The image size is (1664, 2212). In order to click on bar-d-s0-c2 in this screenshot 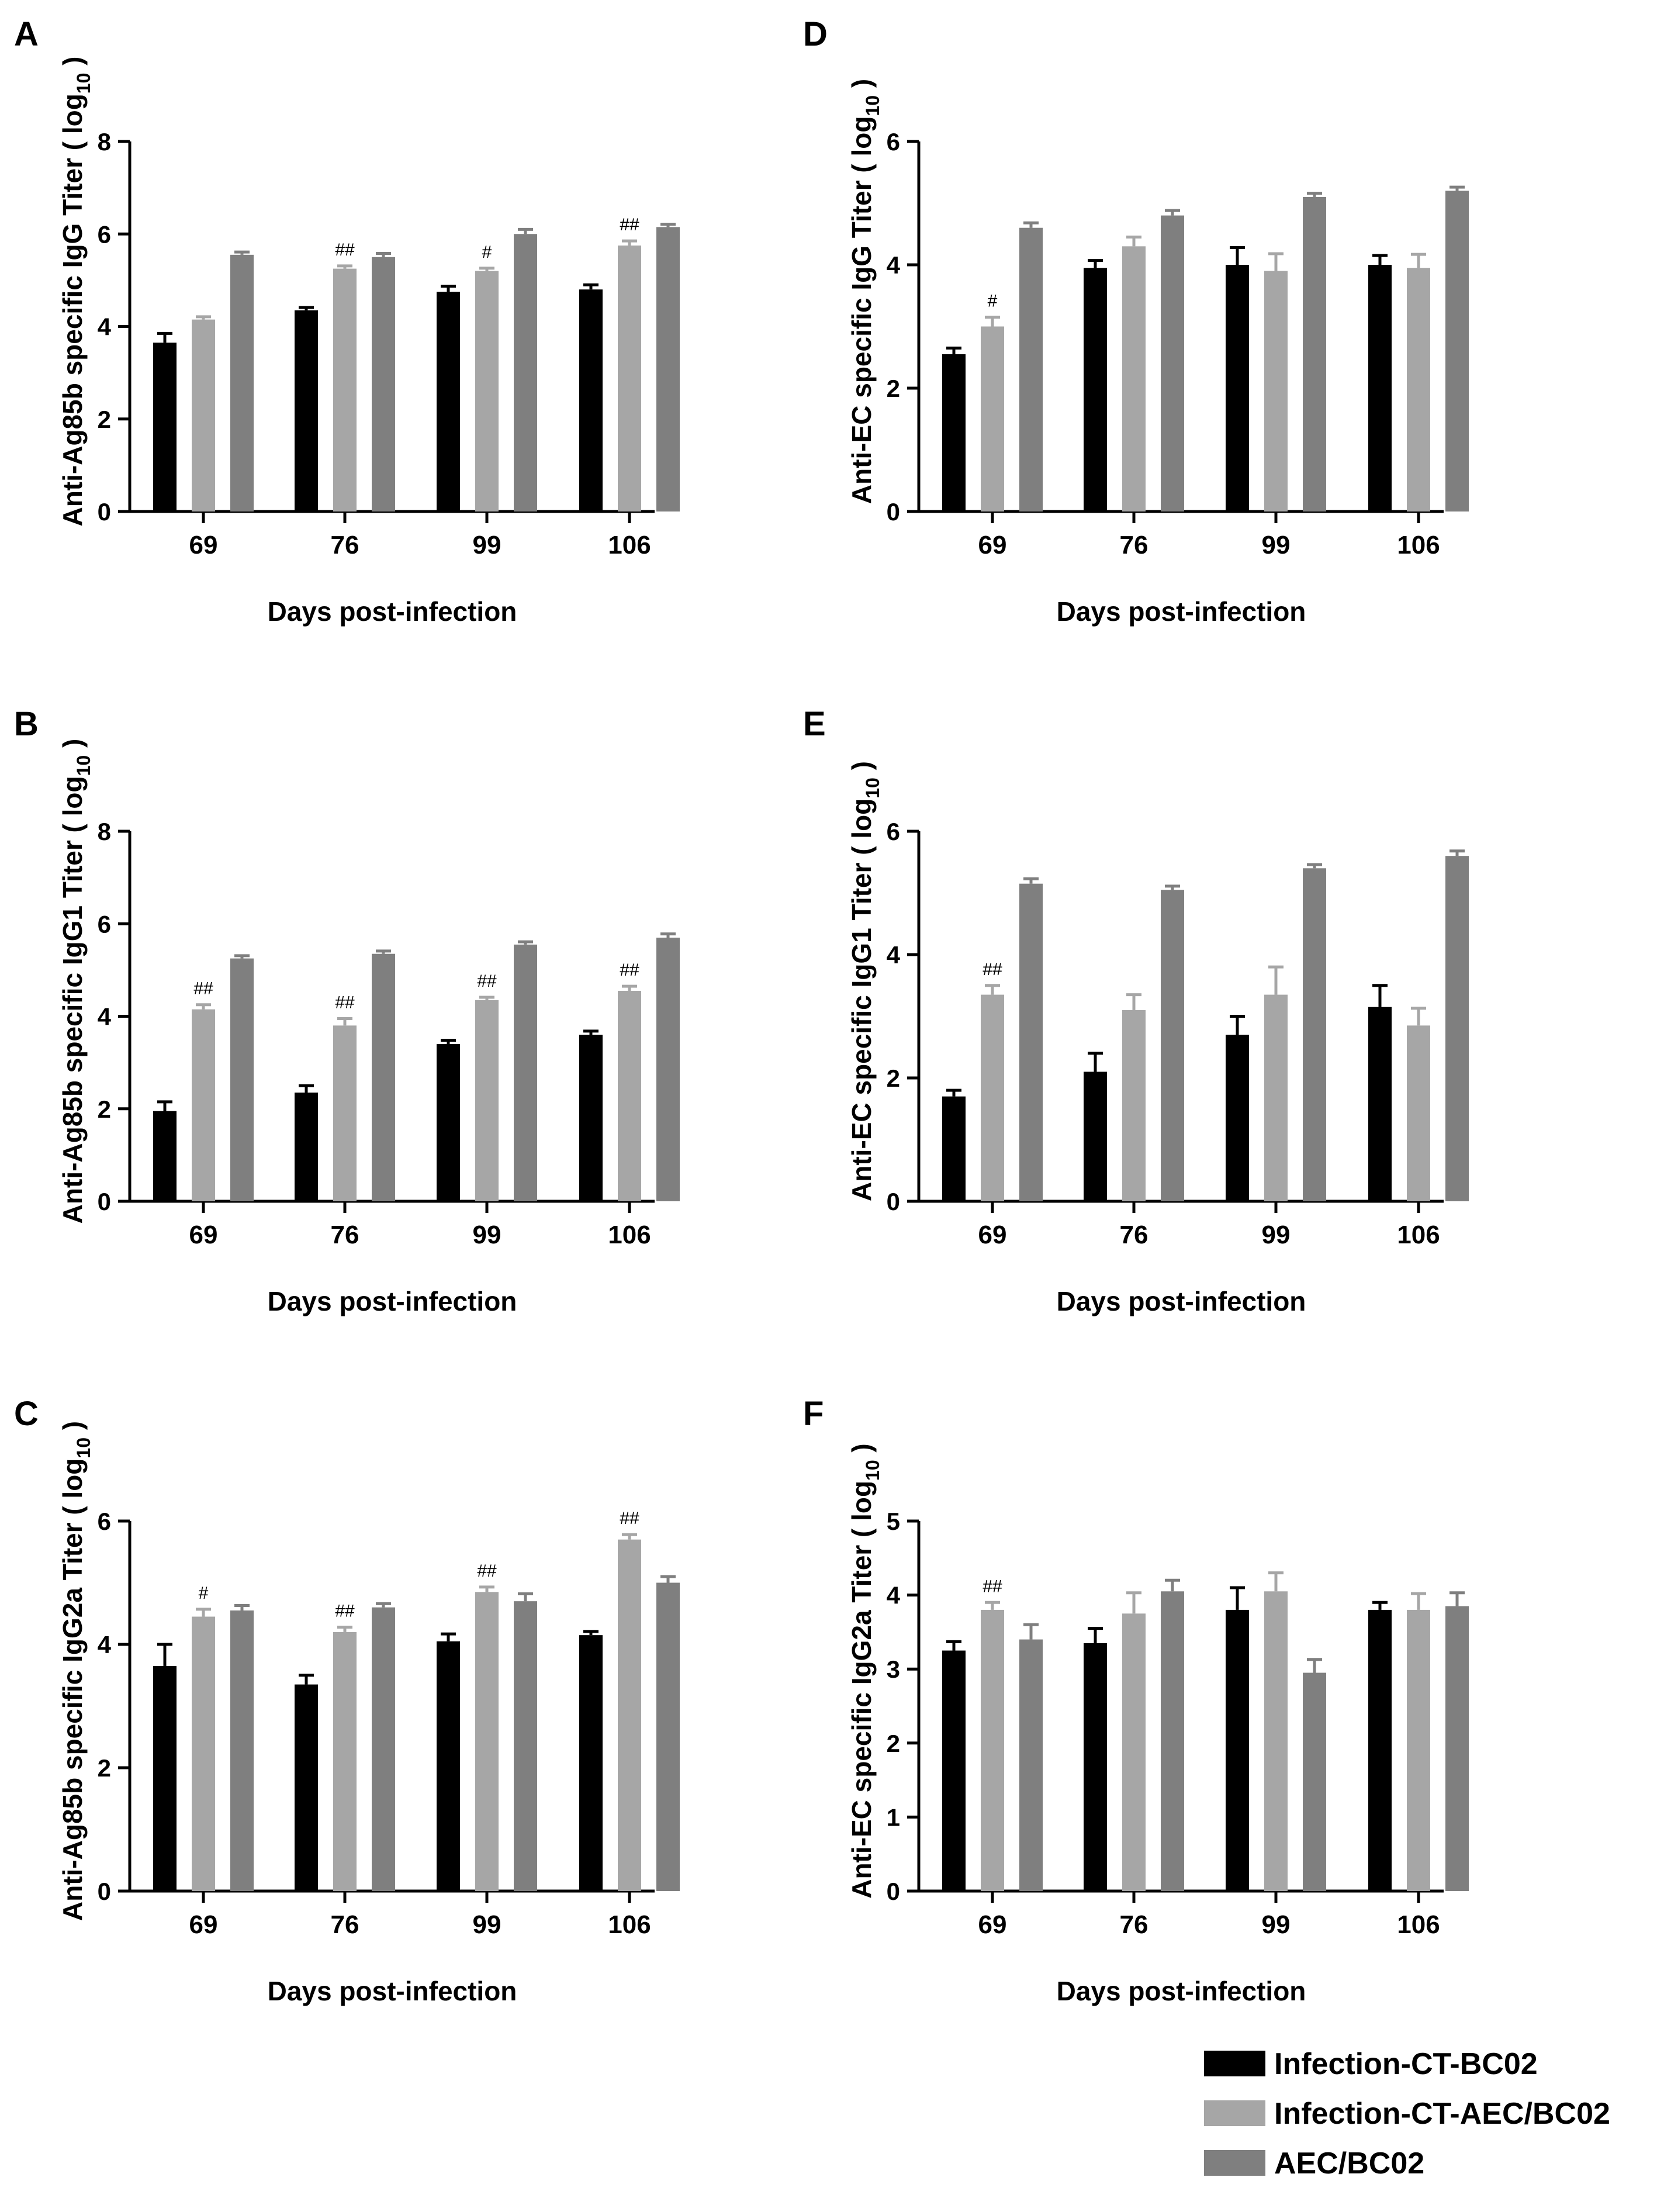, I will do `click(1237, 388)`.